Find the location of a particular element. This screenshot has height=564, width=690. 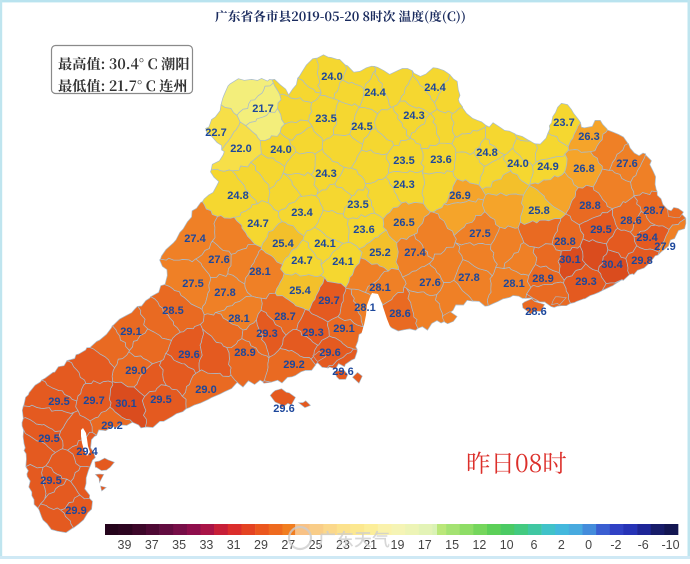

svg-text: 37 is located at coordinates (152, 545).